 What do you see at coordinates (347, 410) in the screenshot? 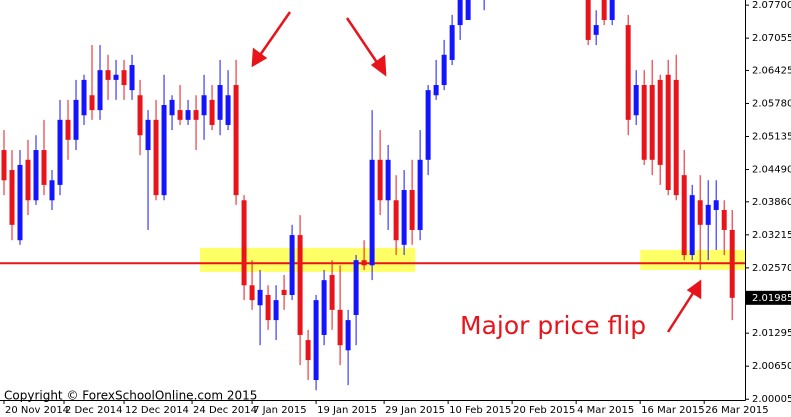
I see `x-tick-label: 19 Jan 2015` at bounding box center [347, 410].